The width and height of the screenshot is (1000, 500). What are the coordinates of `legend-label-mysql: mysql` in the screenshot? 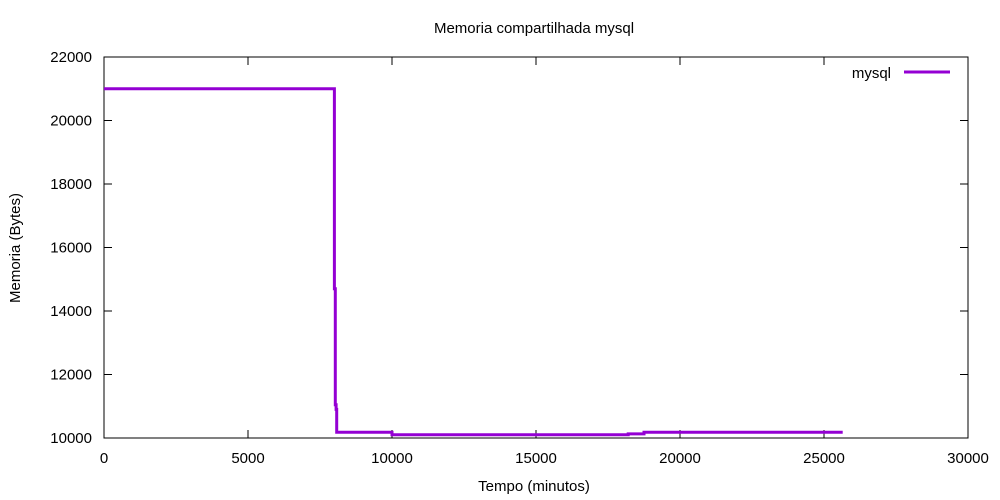 It's located at (871, 73).